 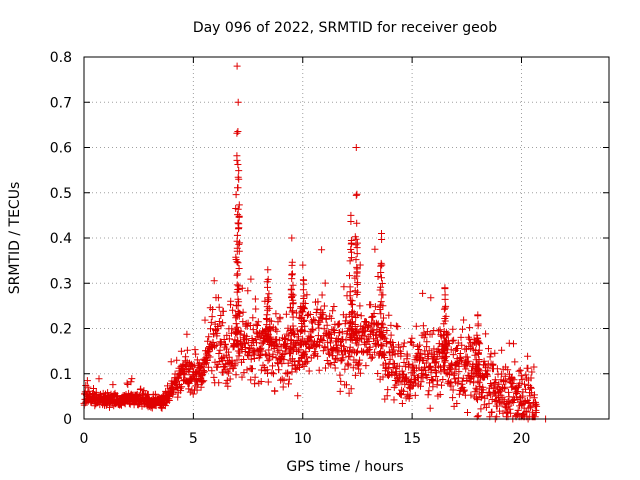 I want to click on y-tick-label: 0.5, so click(x=61, y=194).